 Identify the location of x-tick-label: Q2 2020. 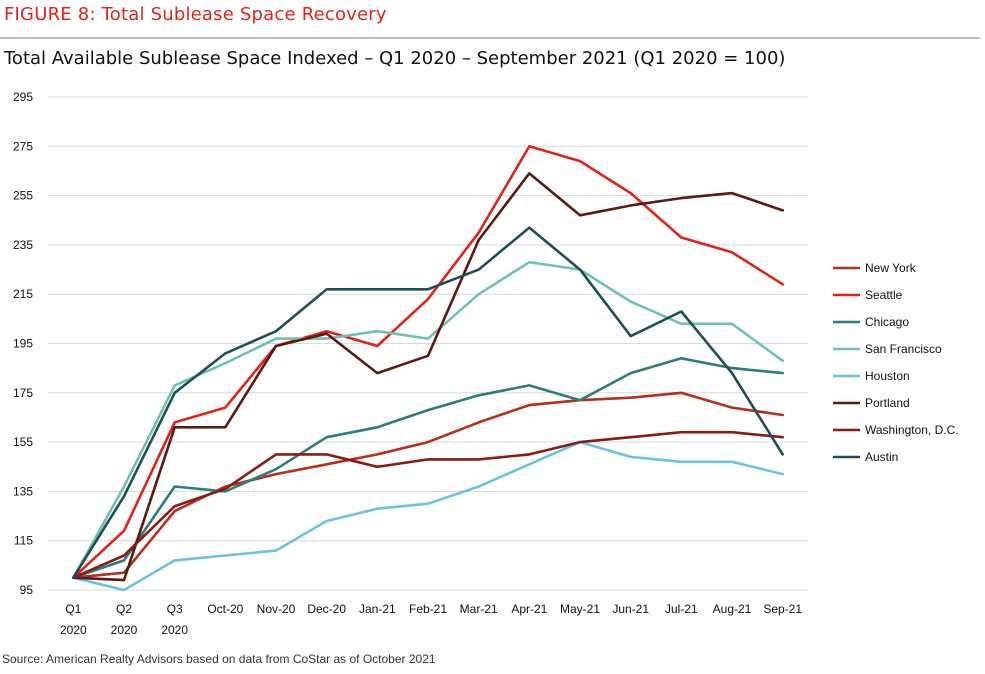
(124, 619).